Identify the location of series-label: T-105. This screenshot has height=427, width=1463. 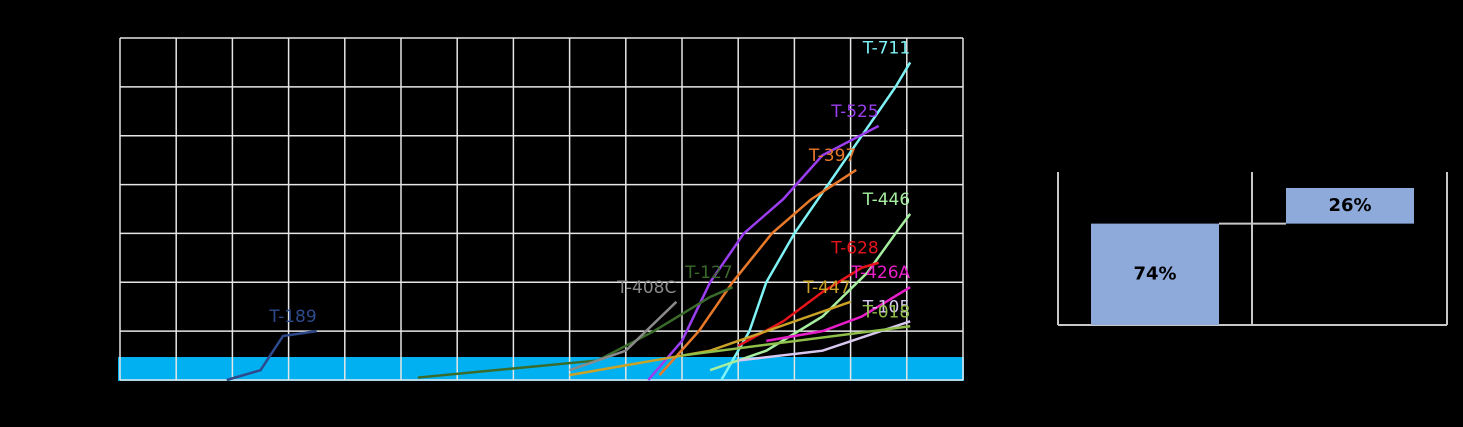
(886, 307).